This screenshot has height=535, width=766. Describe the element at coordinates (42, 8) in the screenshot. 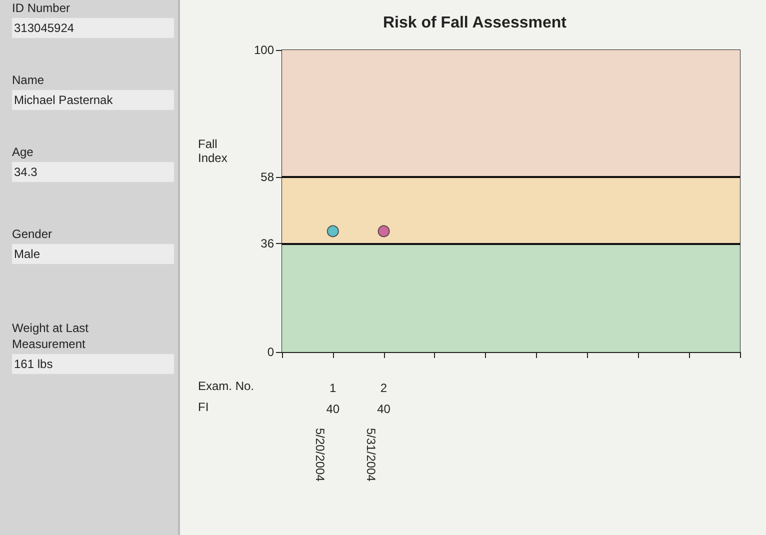

I see `text: ID Number` at that location.